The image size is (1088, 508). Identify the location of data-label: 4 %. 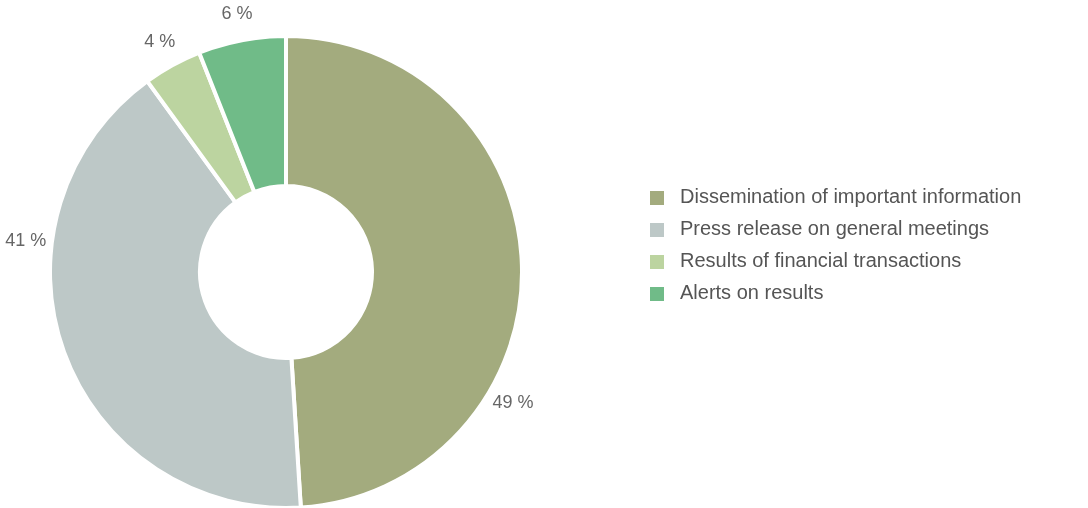
(160, 41).